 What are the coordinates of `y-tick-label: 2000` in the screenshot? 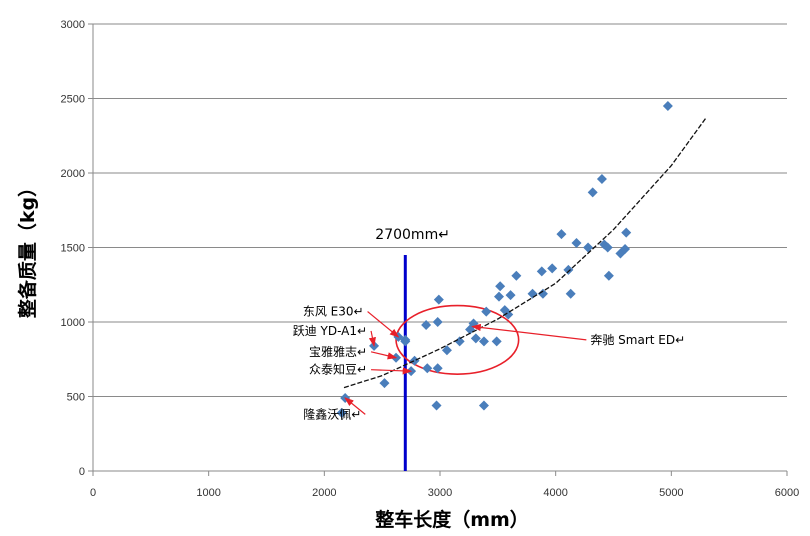 It's located at (73, 174).